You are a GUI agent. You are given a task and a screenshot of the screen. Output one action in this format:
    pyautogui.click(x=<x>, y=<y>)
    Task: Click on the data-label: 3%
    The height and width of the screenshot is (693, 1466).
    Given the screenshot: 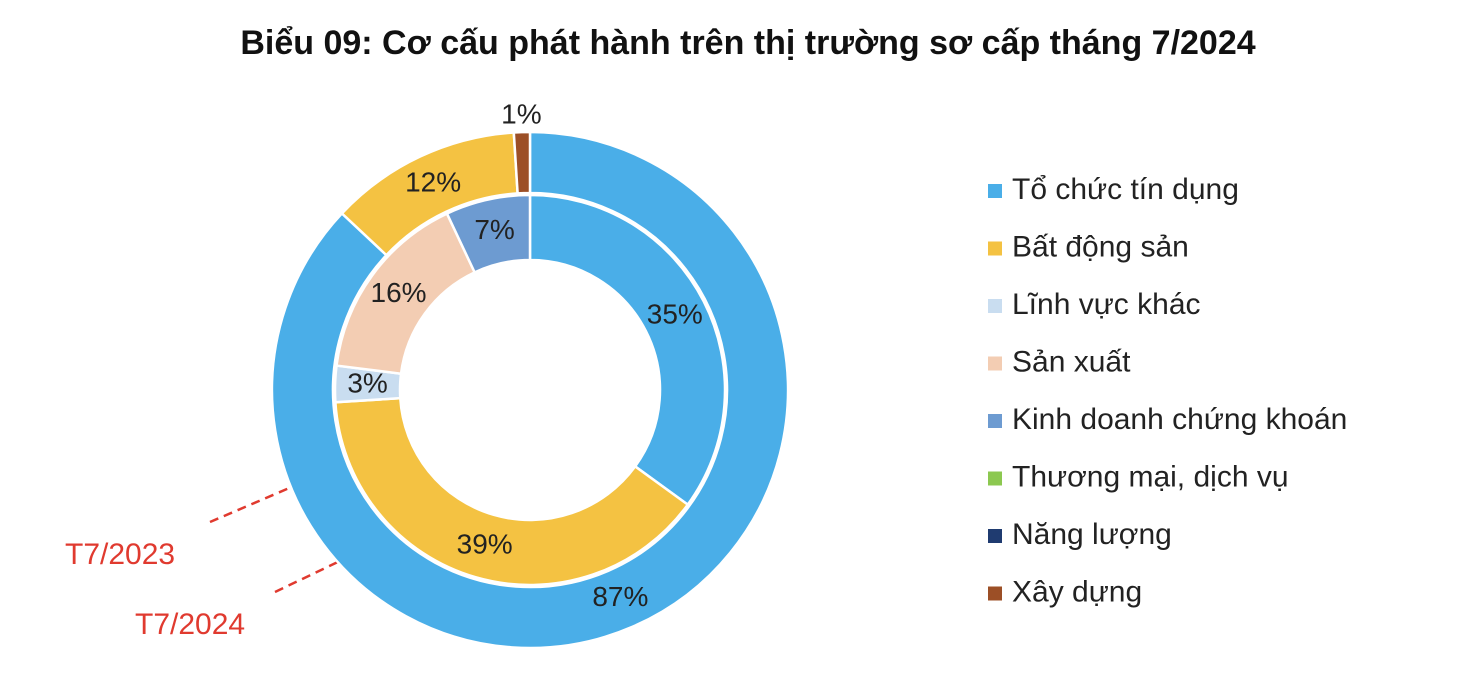 What is the action you would take?
    pyautogui.click(x=367, y=382)
    